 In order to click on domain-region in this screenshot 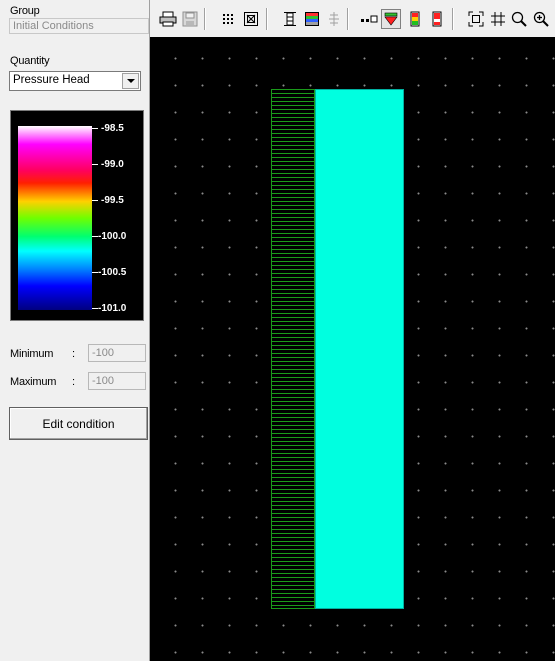, I will do `click(359, 349)`.